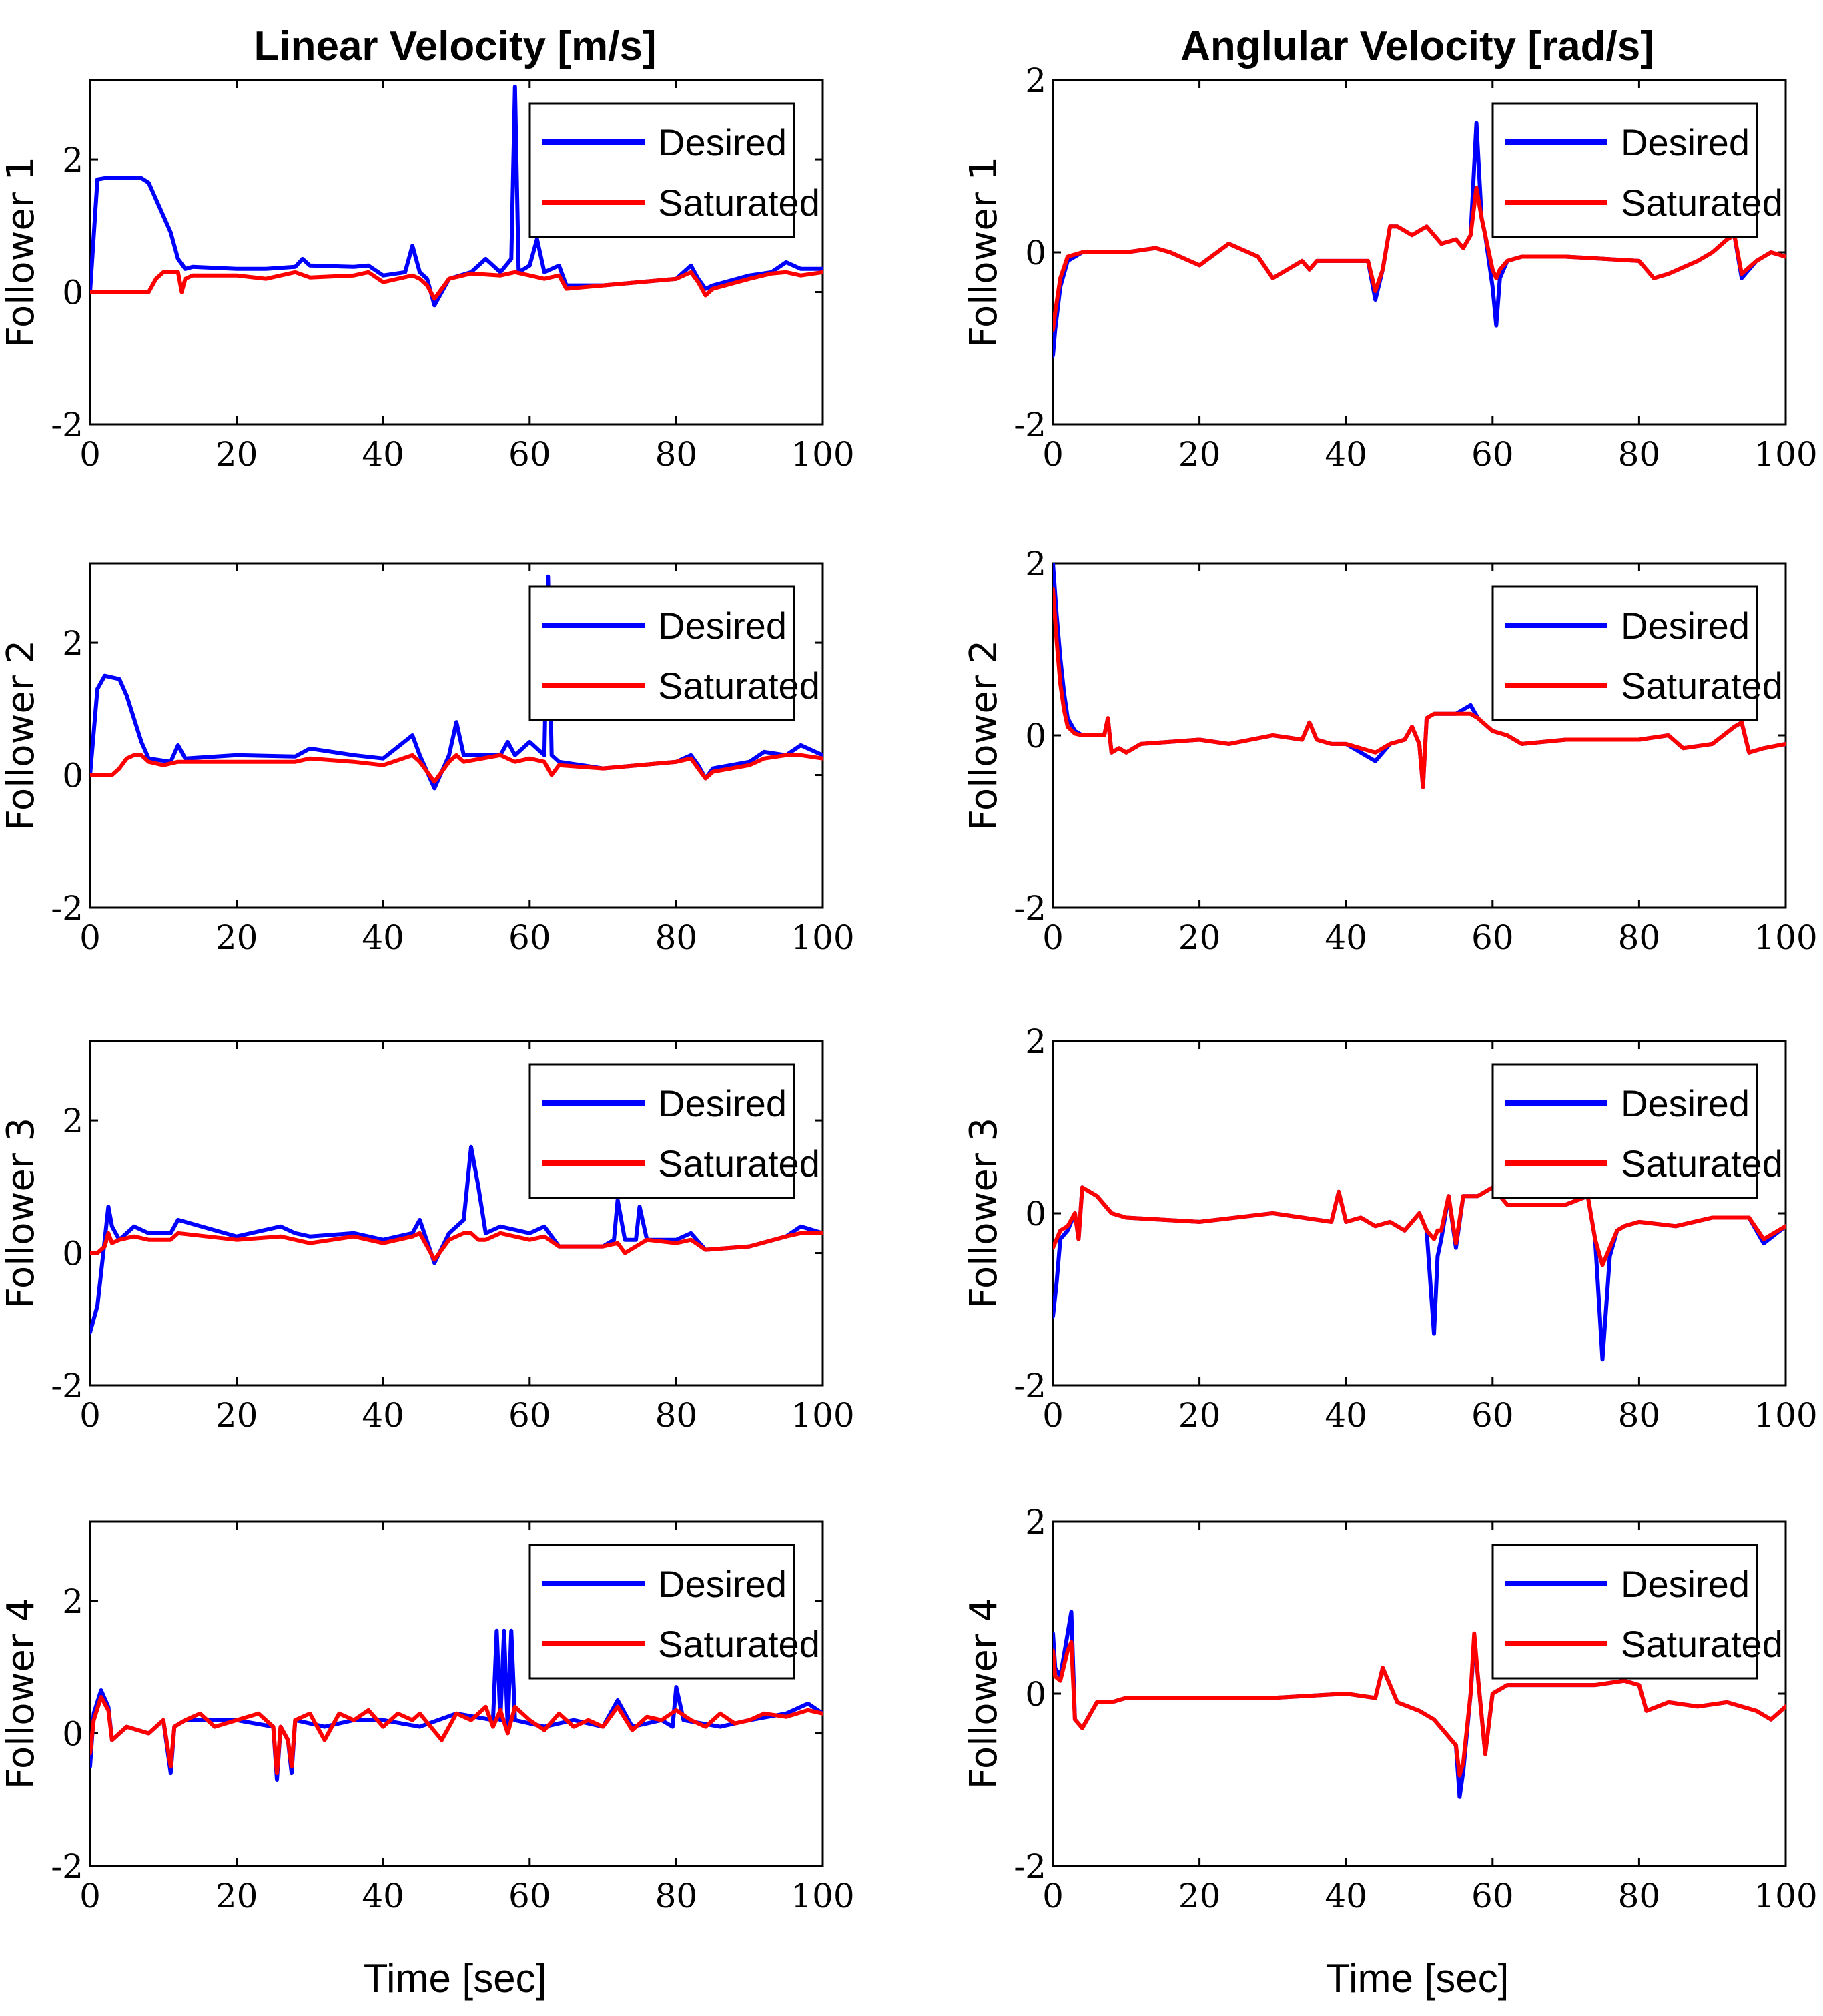  What do you see at coordinates (456, 46) in the screenshot?
I see `column-title-linear: Linear Velocity [m/s]` at bounding box center [456, 46].